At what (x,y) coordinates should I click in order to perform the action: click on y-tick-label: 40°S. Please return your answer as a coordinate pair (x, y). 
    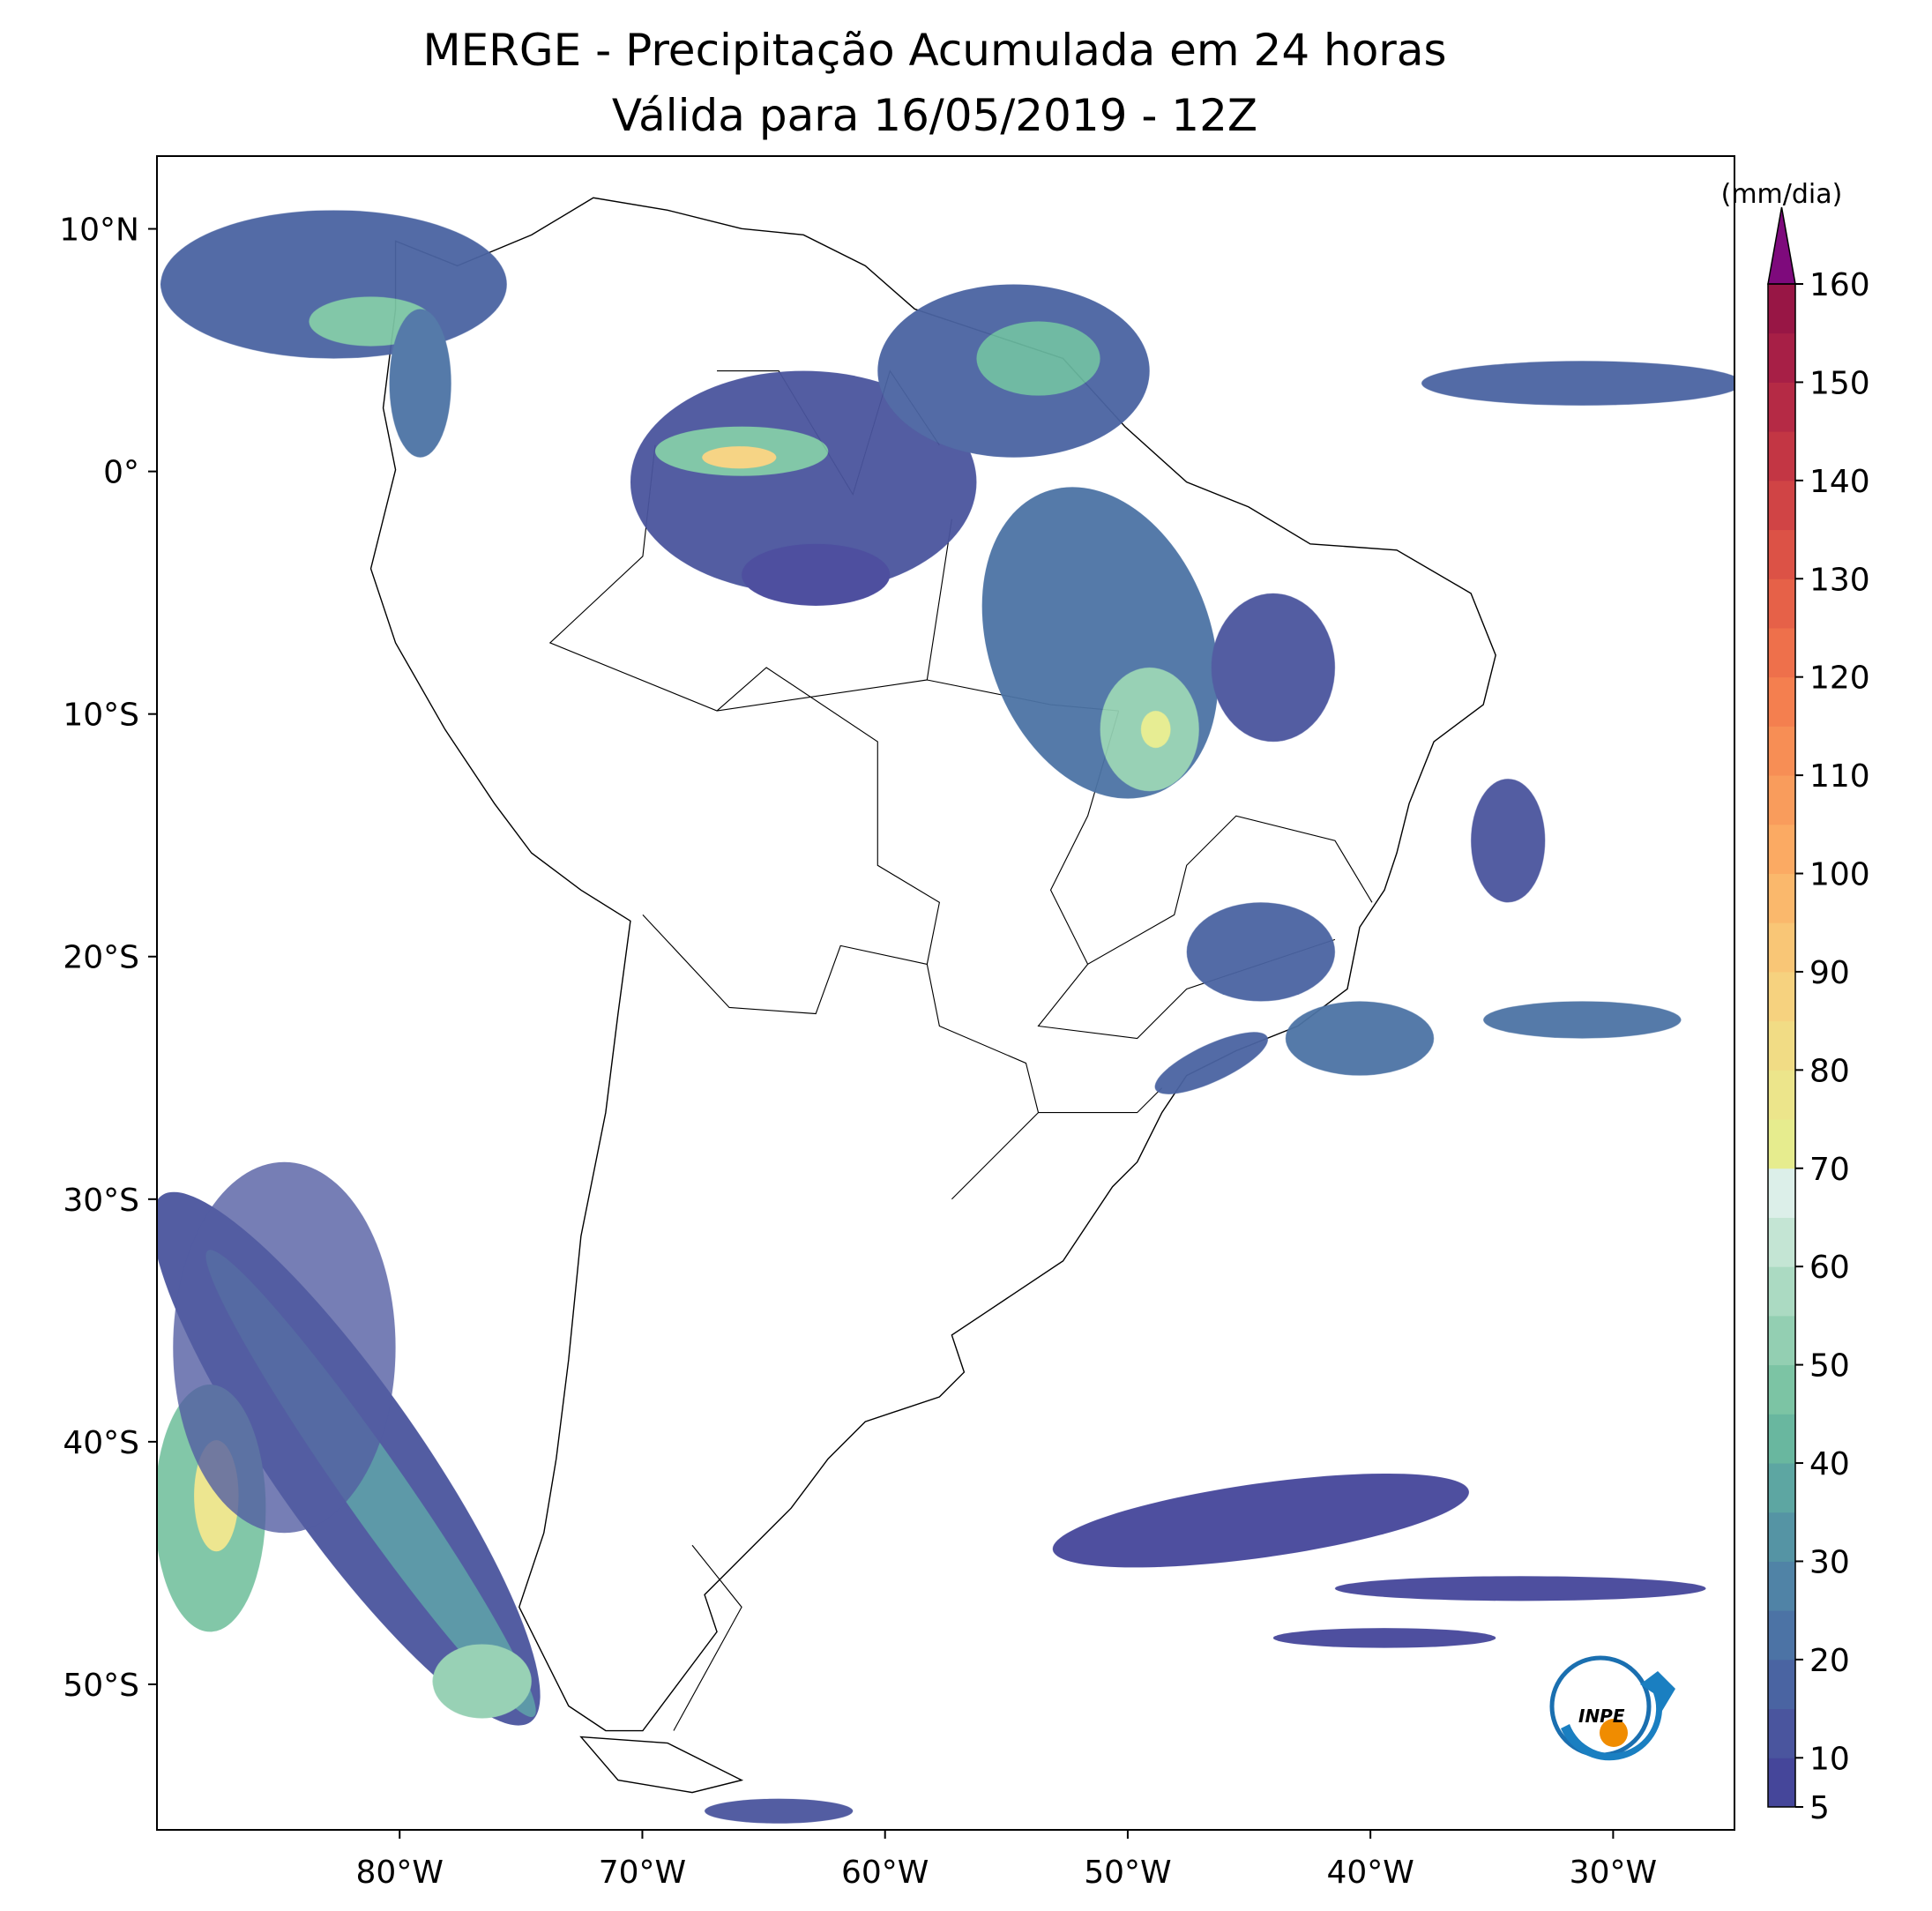
    Looking at the image, I should click on (101, 1443).